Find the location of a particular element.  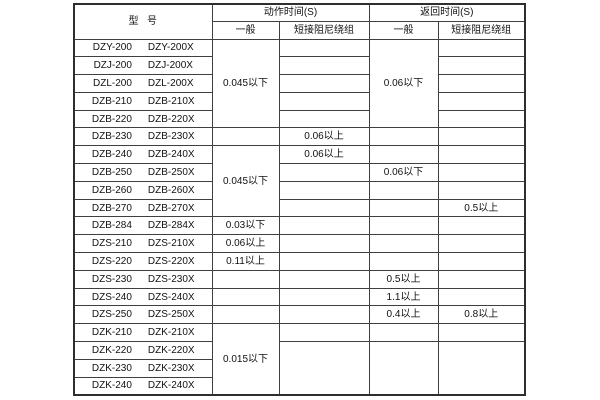

model-name-a: DZS-220 is located at coordinates (111, 261).